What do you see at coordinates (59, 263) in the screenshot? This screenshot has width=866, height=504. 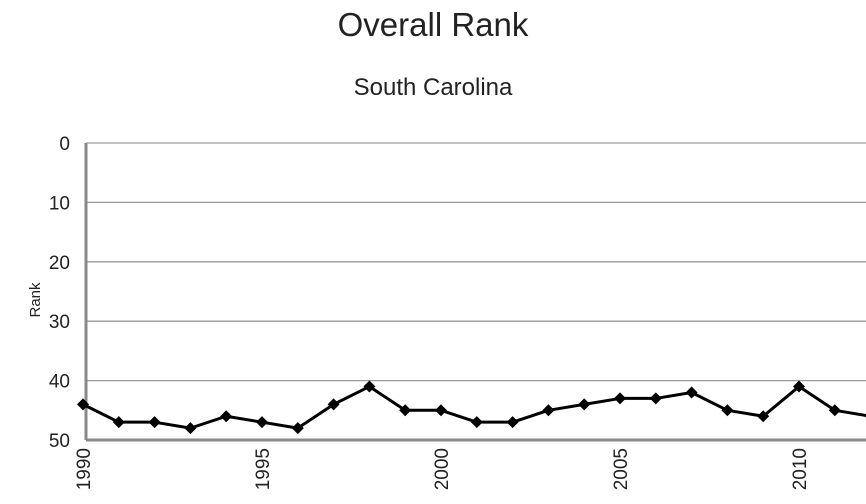 I see `y-tick-label: 20` at bounding box center [59, 263].